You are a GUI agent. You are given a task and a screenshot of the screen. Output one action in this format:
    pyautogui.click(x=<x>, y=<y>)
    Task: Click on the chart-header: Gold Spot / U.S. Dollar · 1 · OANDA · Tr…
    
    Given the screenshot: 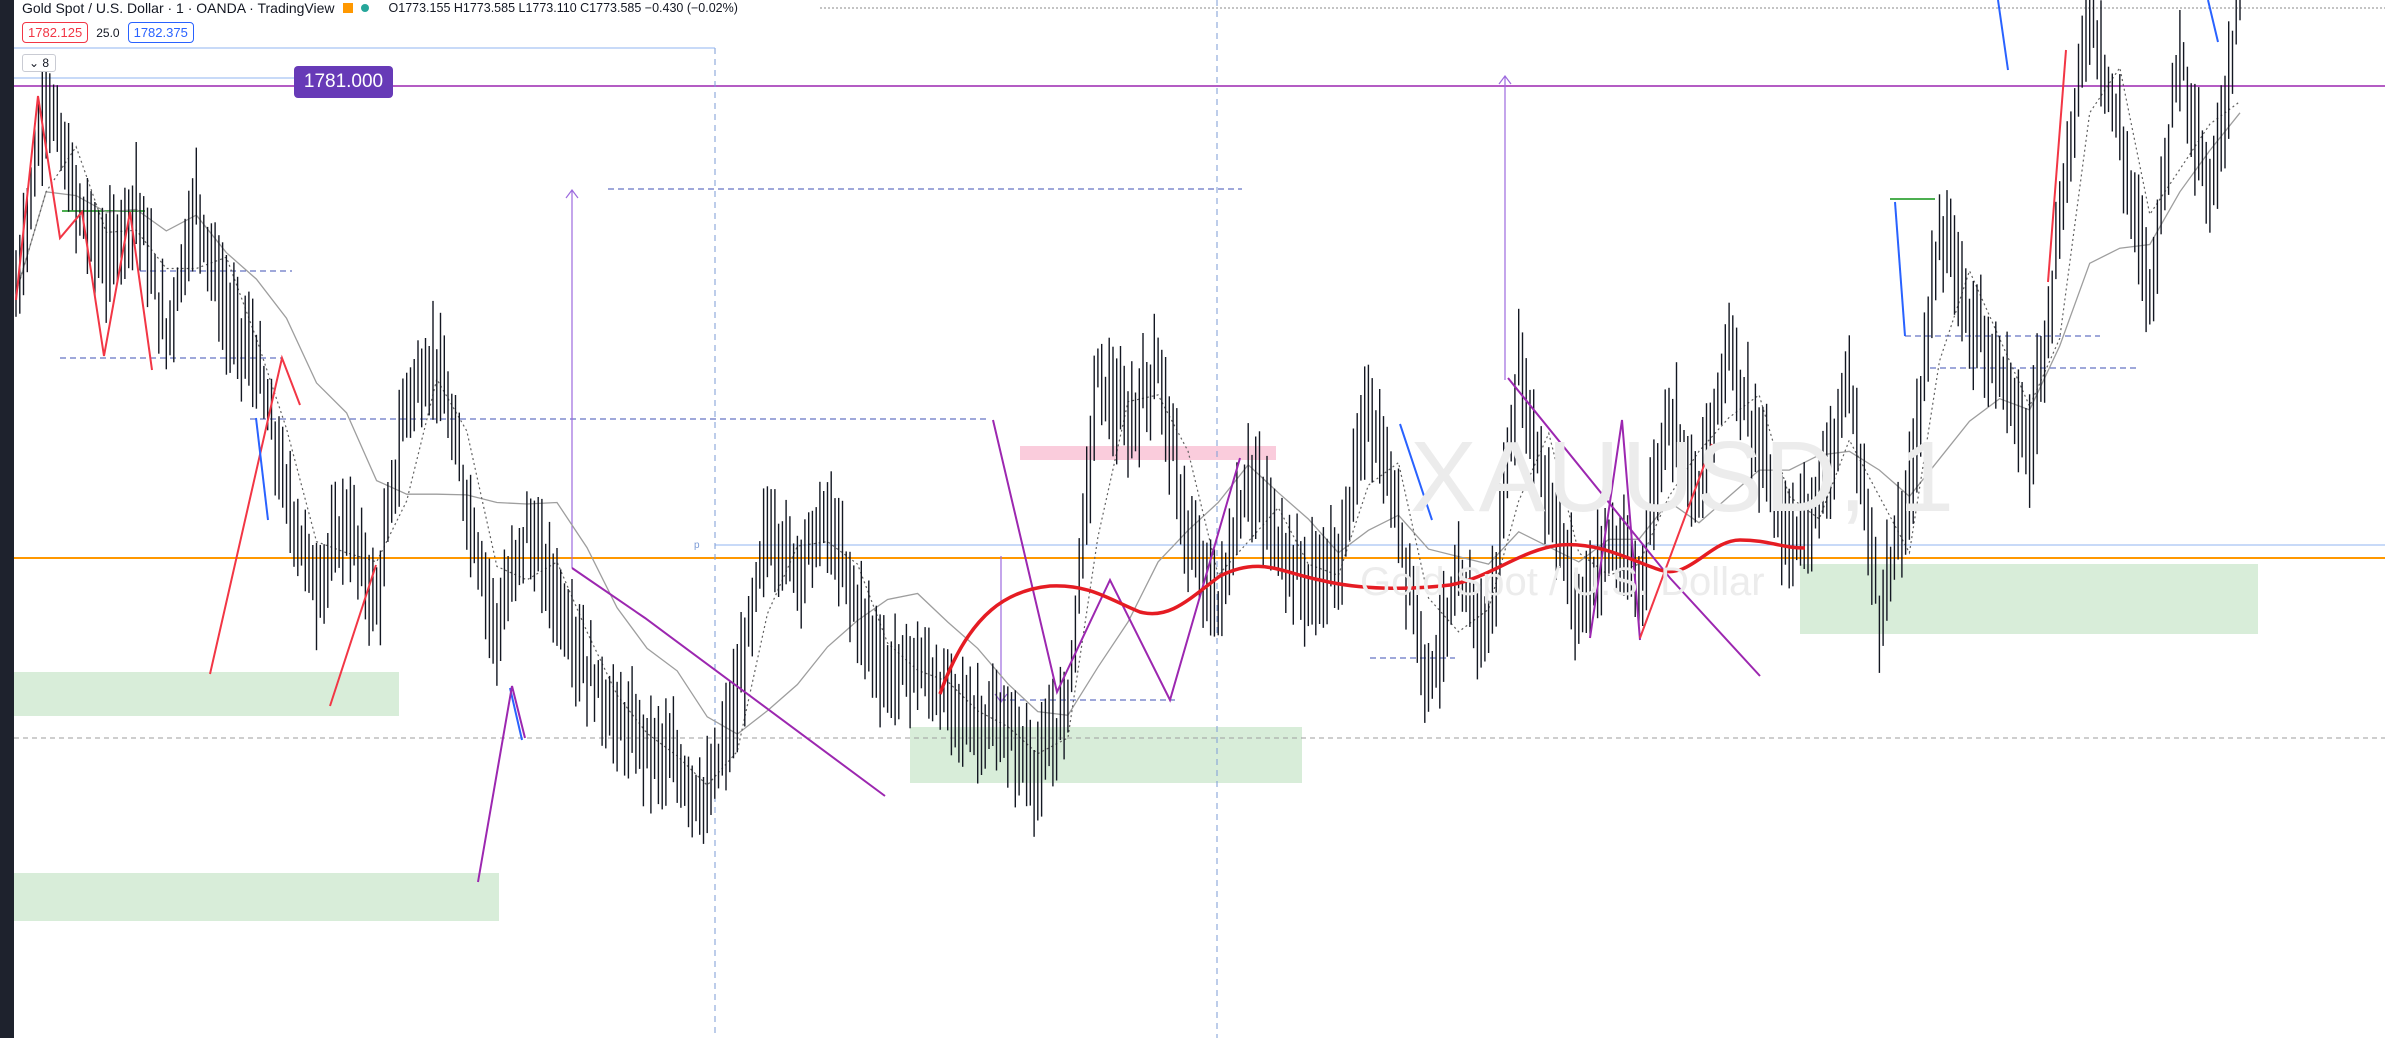 What is the action you would take?
    pyautogui.click(x=380, y=8)
    